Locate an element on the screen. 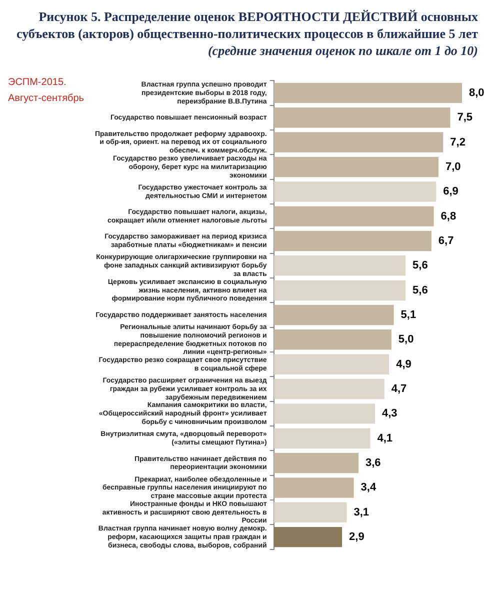 The height and width of the screenshot is (595, 500). data-label: 4,1 is located at coordinates (385, 438).